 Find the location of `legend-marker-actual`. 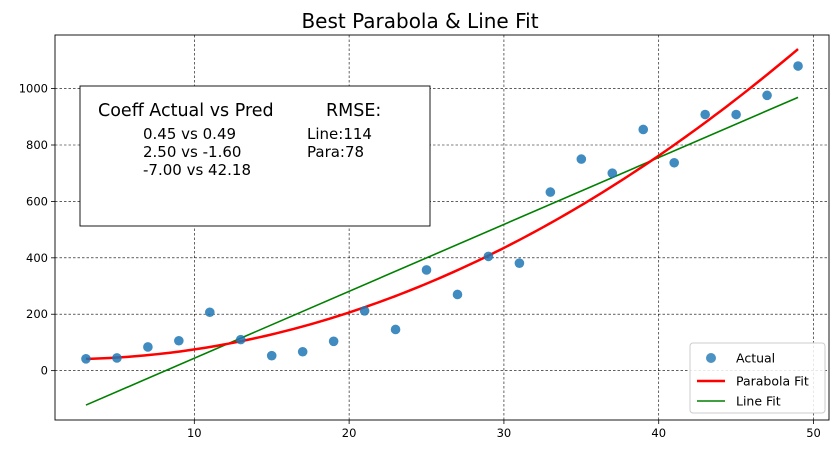

legend-marker-actual is located at coordinates (711, 358).